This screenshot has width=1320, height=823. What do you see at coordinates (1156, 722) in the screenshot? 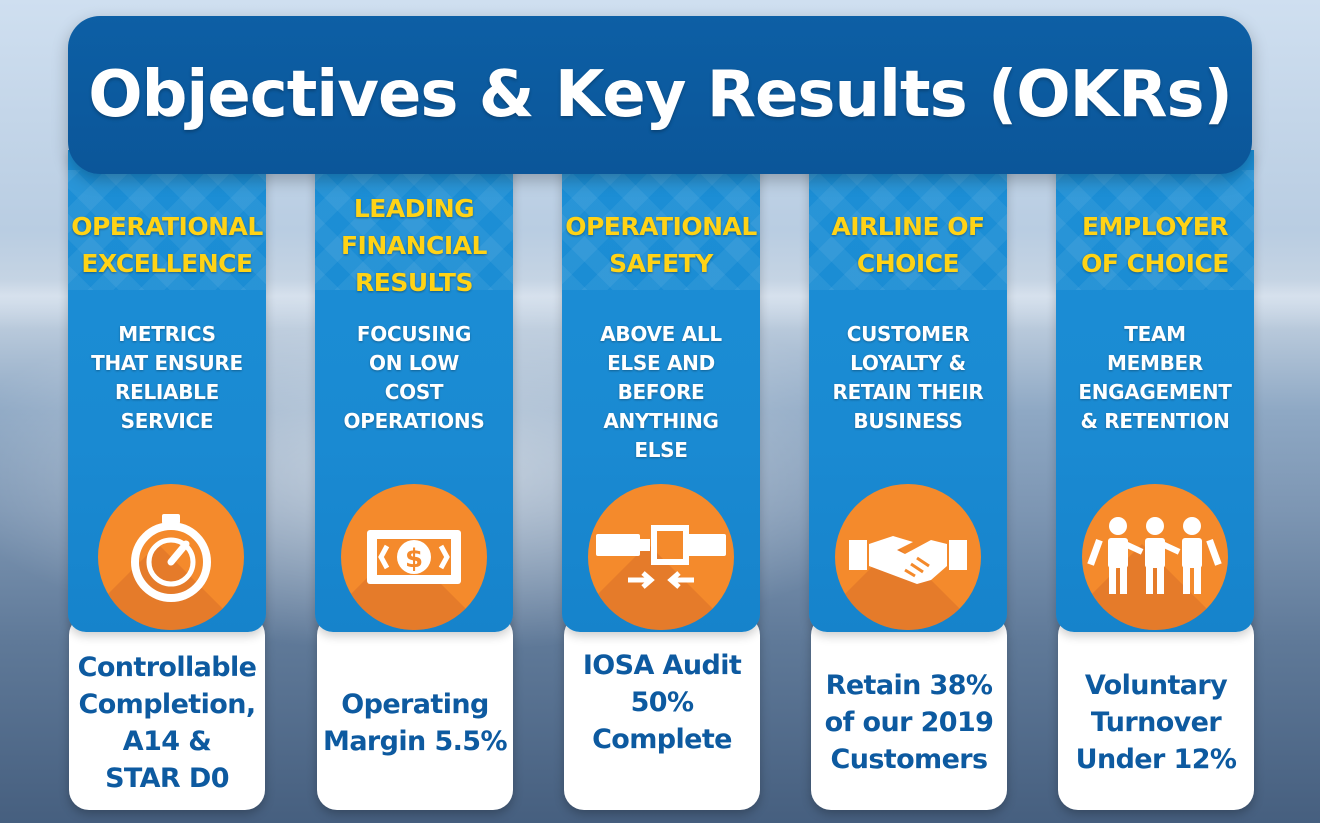
I see `key-result-text: Voluntary Turnover Under 12%` at bounding box center [1156, 722].